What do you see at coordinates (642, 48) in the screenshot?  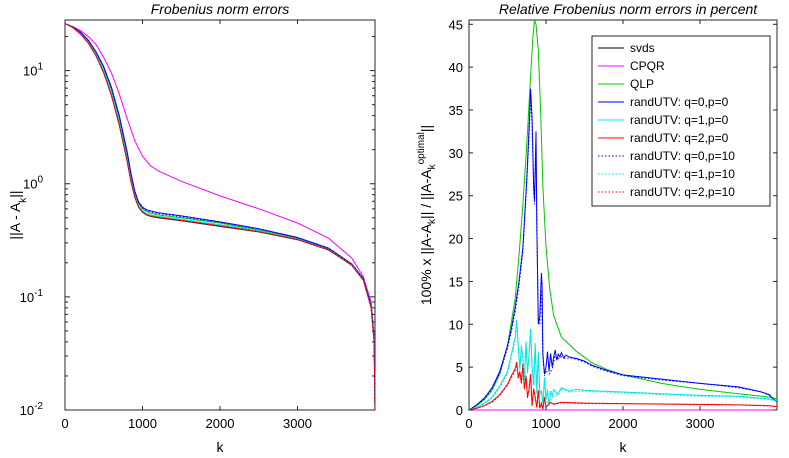 I see `legend-label-svds: svds` at bounding box center [642, 48].